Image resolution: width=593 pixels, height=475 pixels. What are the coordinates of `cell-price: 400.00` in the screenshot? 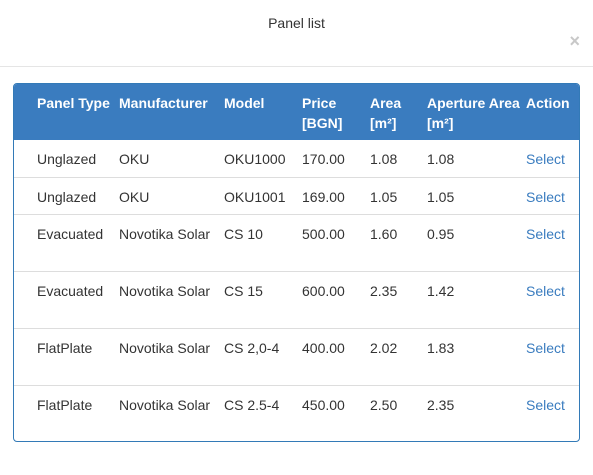 It's located at (336, 356).